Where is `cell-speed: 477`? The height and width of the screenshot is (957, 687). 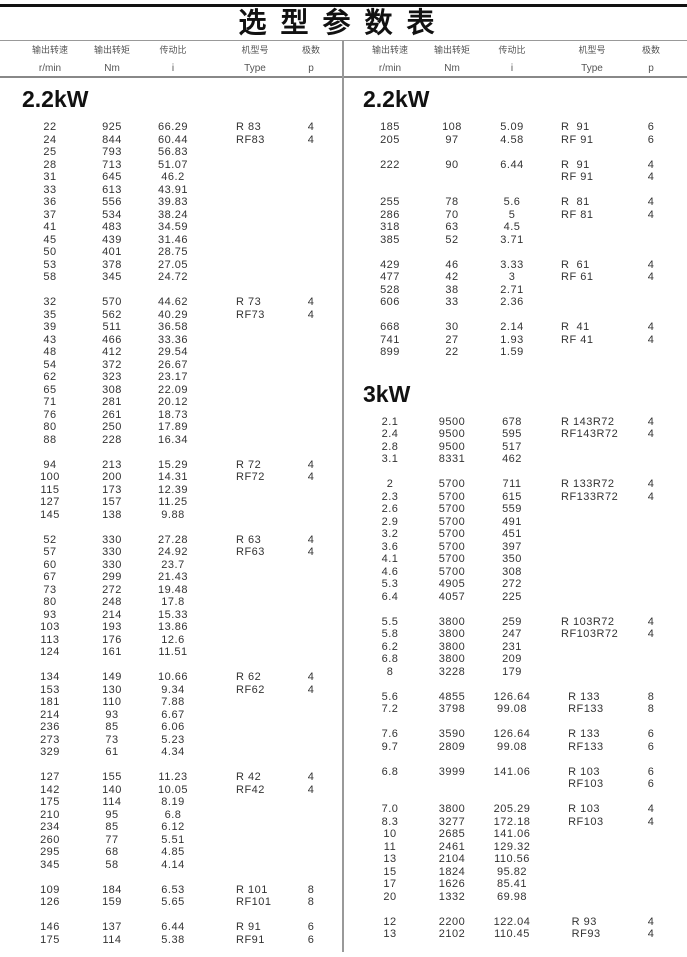
cell-speed: 477 is located at coordinates (390, 277).